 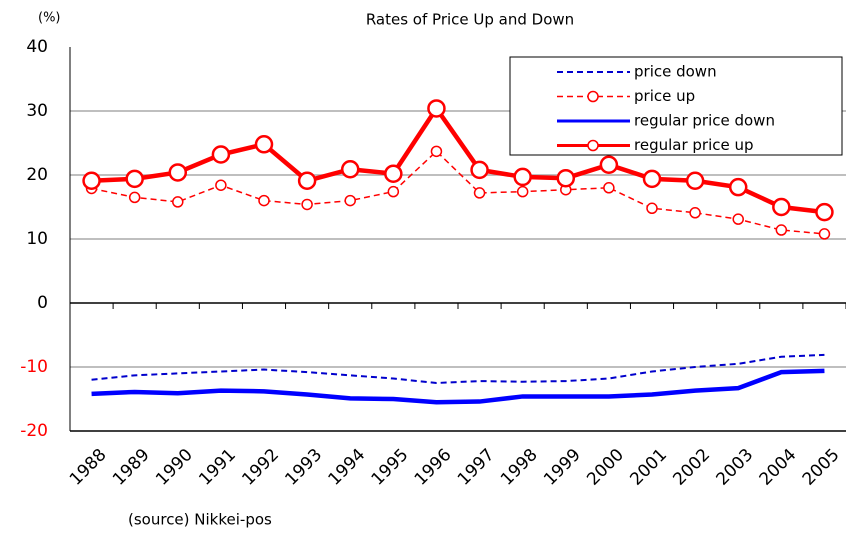 I want to click on y-tick-label: 0, so click(x=42, y=303).